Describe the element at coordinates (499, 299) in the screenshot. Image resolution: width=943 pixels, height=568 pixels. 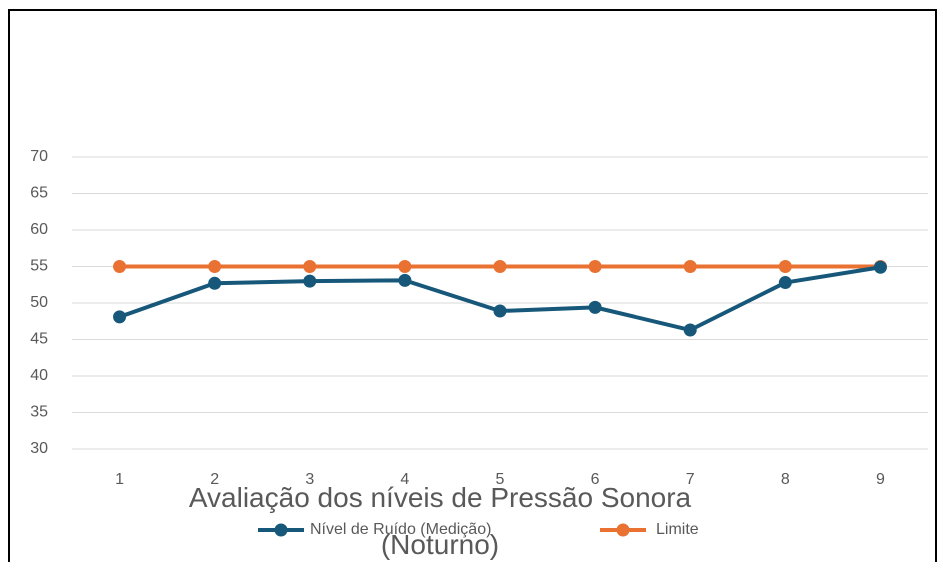
I see `series-line` at that location.